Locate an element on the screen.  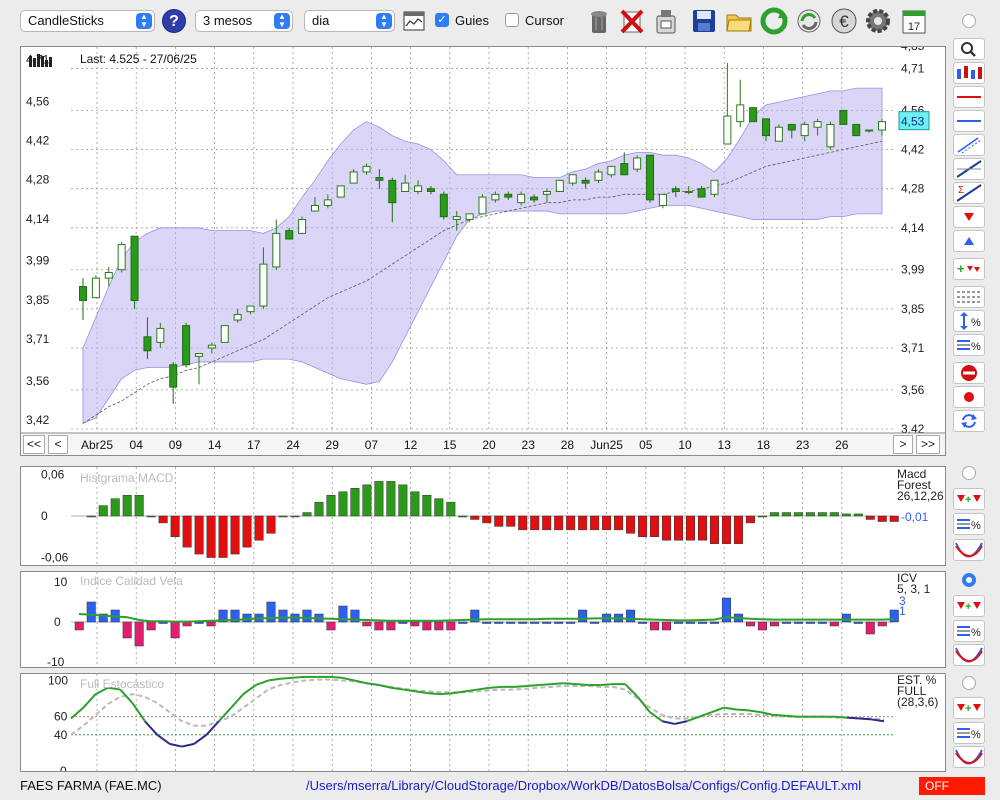
grid-lines-button is located at coordinates (969, 297).